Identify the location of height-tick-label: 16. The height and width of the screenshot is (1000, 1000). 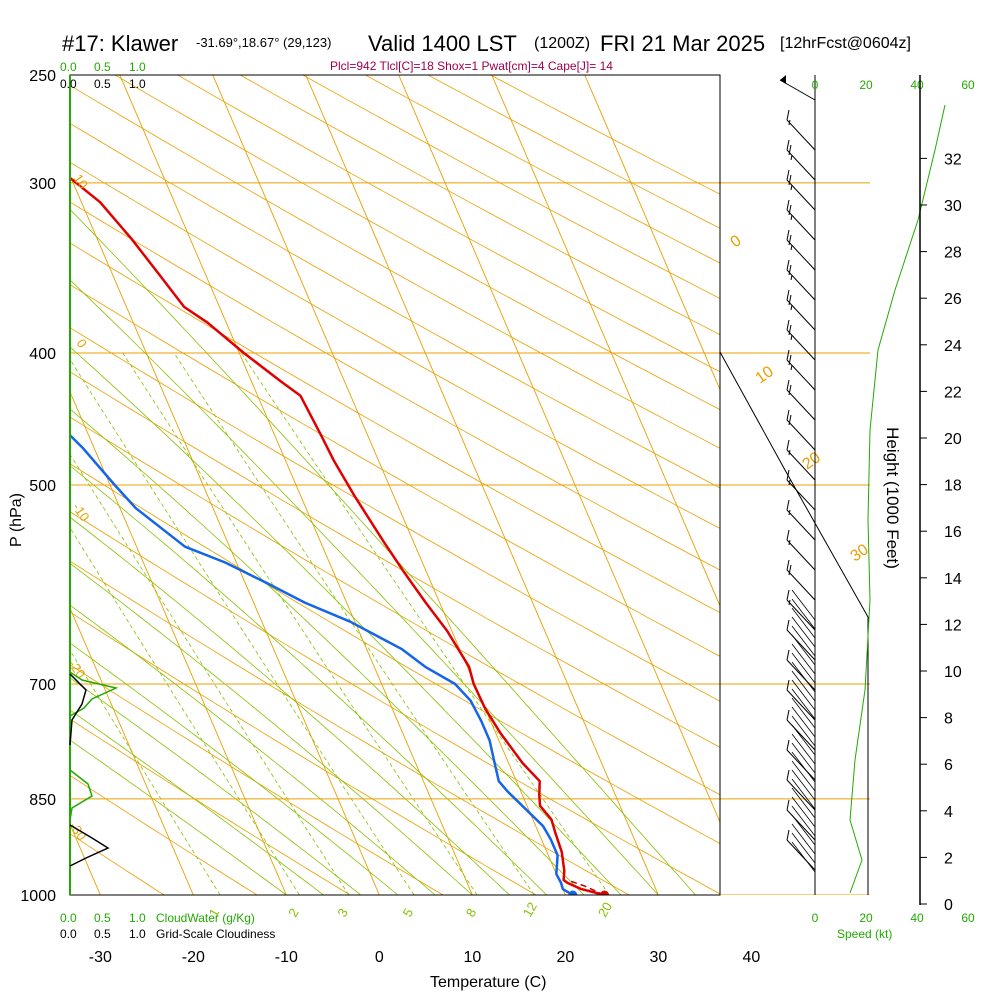
(953, 532).